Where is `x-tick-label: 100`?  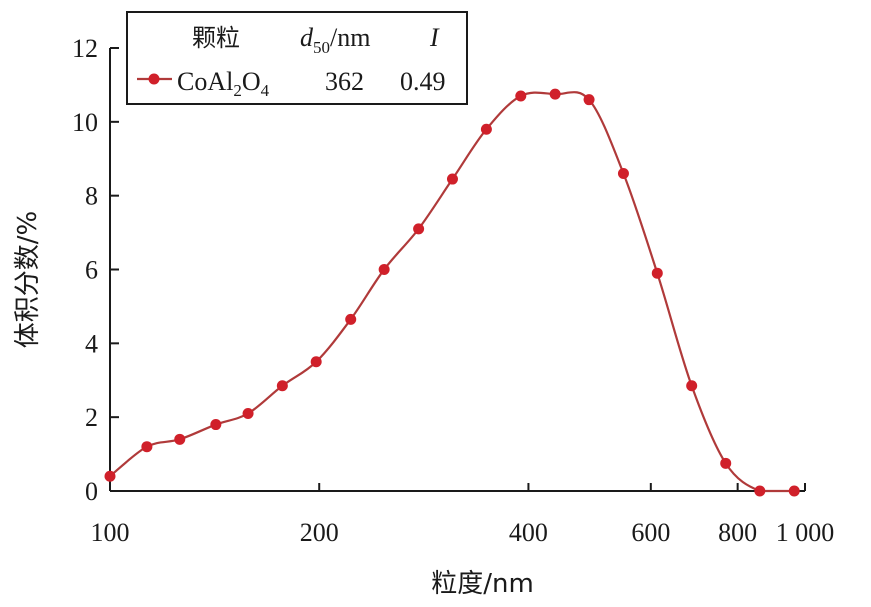
x-tick-label: 100 is located at coordinates (110, 532).